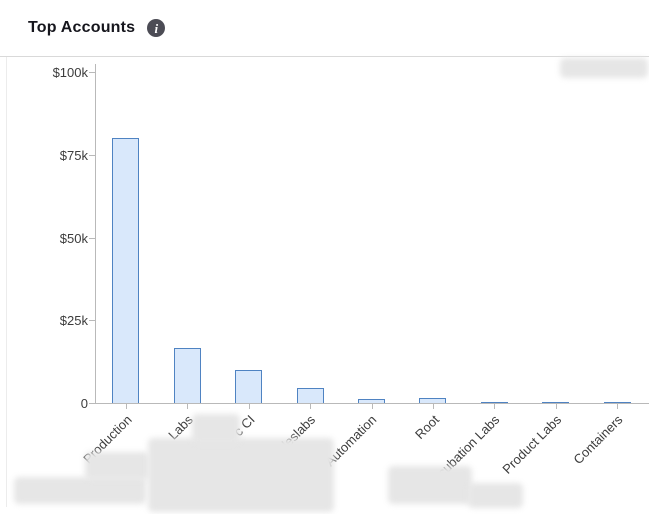 The image size is (649, 514). What do you see at coordinates (494, 402) in the screenshot?
I see `bar-incubation-labs` at bounding box center [494, 402].